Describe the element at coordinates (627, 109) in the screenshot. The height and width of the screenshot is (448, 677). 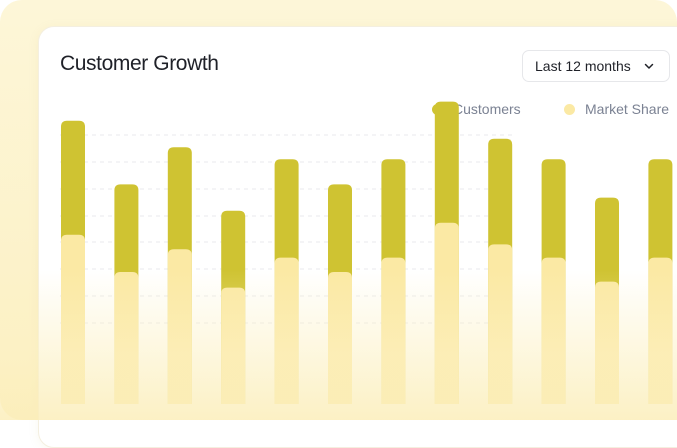
I see `legend-label-market-share: Market Share` at that location.